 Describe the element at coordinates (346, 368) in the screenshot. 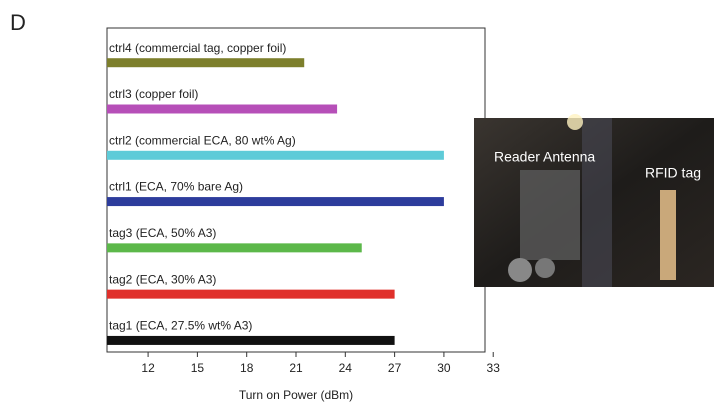

I see `x-tick-label: 24` at that location.